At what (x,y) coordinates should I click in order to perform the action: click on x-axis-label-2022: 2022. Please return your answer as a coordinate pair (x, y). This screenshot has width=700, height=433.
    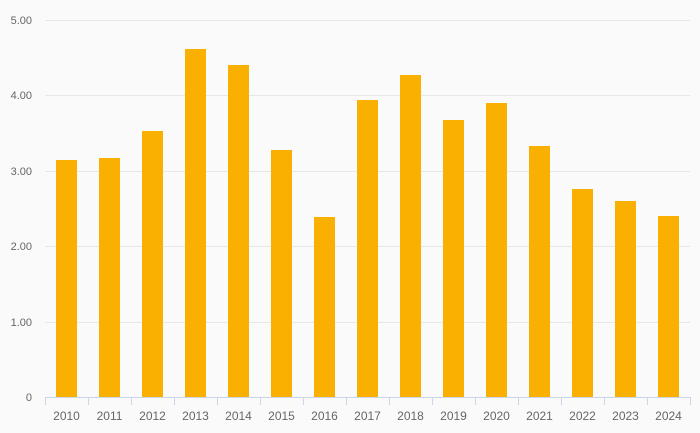
    Looking at the image, I should click on (582, 416).